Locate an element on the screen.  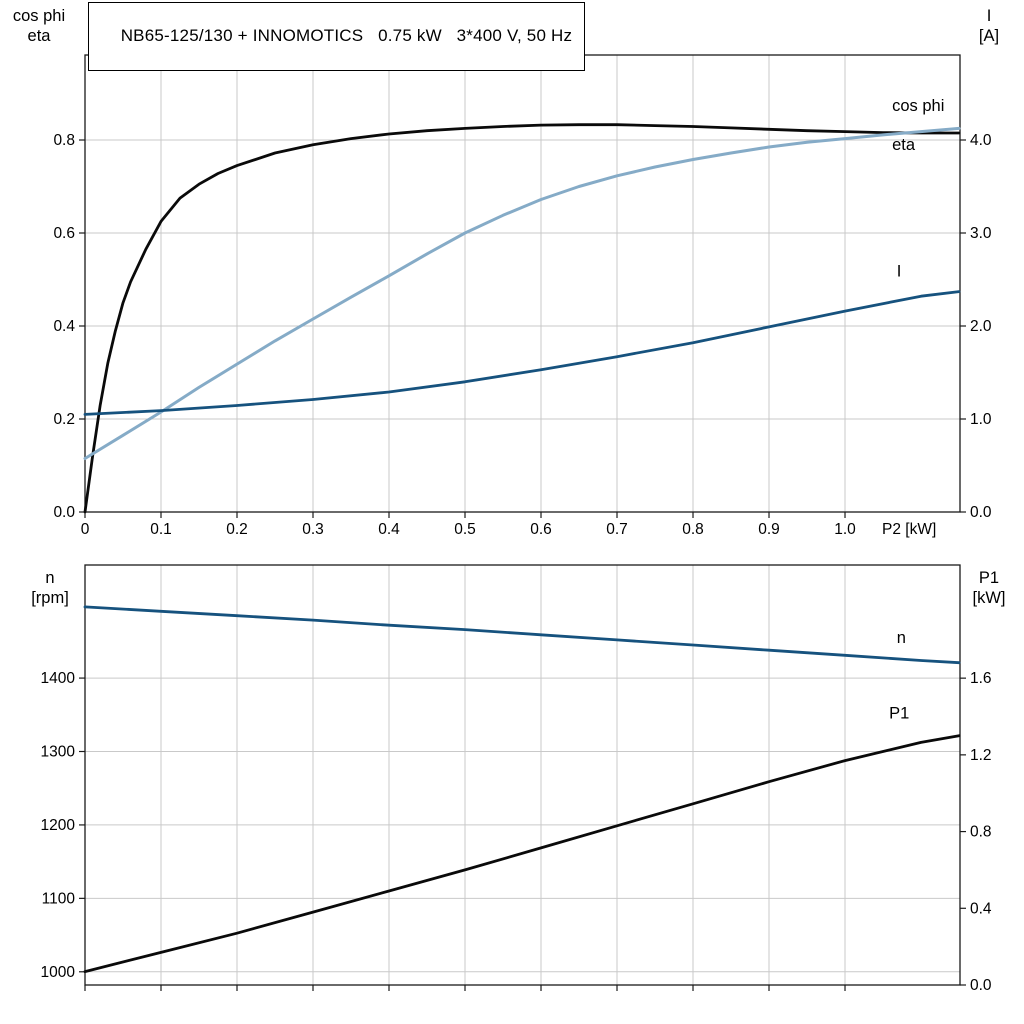
svg-text: 1.2 is located at coordinates (981, 755).